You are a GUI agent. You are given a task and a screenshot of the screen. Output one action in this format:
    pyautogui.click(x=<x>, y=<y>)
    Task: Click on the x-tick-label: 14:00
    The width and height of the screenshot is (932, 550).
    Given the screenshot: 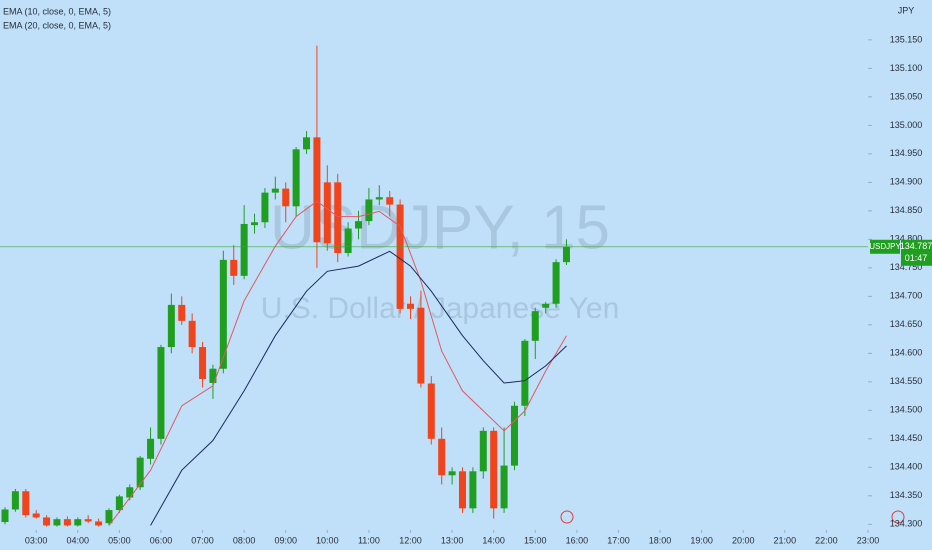 What is the action you would take?
    pyautogui.click(x=493, y=540)
    